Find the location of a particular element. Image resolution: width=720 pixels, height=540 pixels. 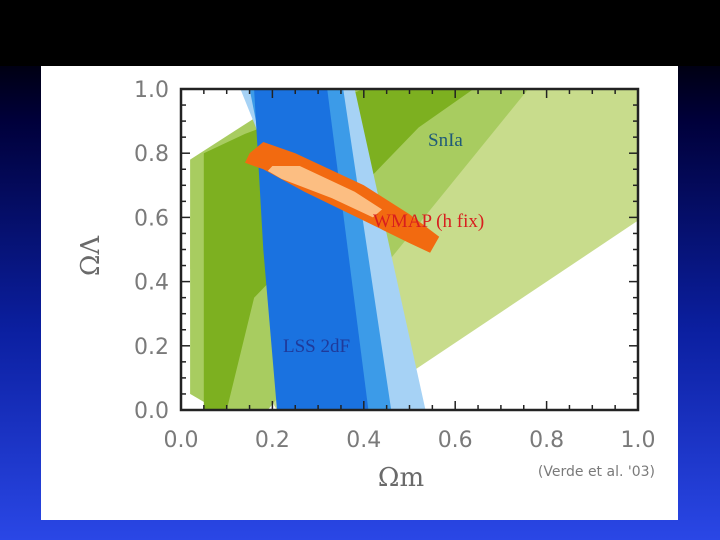

slide-header-bar is located at coordinates (360, 33).